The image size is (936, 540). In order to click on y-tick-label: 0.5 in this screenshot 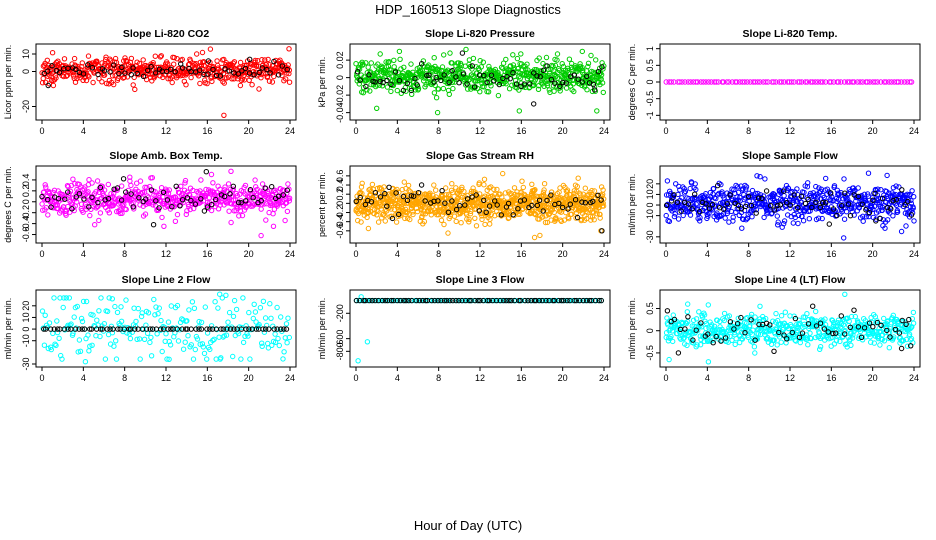, I will do `click(650, 65)`.